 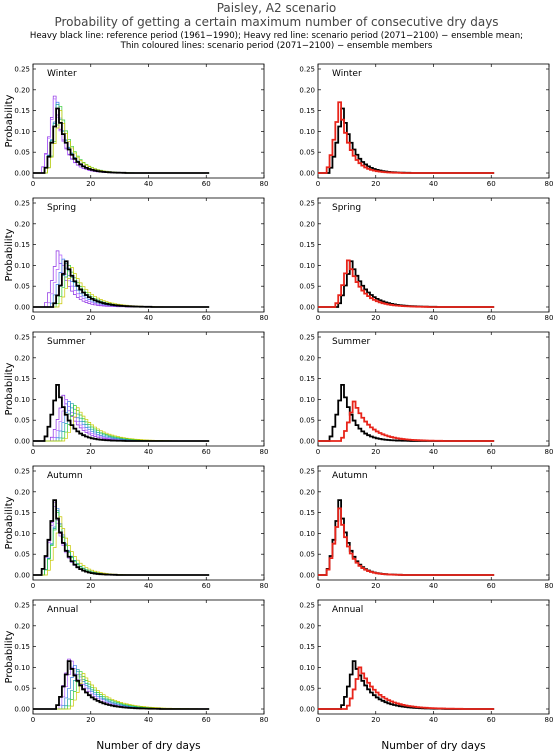 What do you see at coordinates (426, 393) in the screenshot?
I see `panel-summer-right: 0.00 0.05 0.10 0.15 0.20 0.25 0 20 40 60 80 Summer` at bounding box center [426, 393].